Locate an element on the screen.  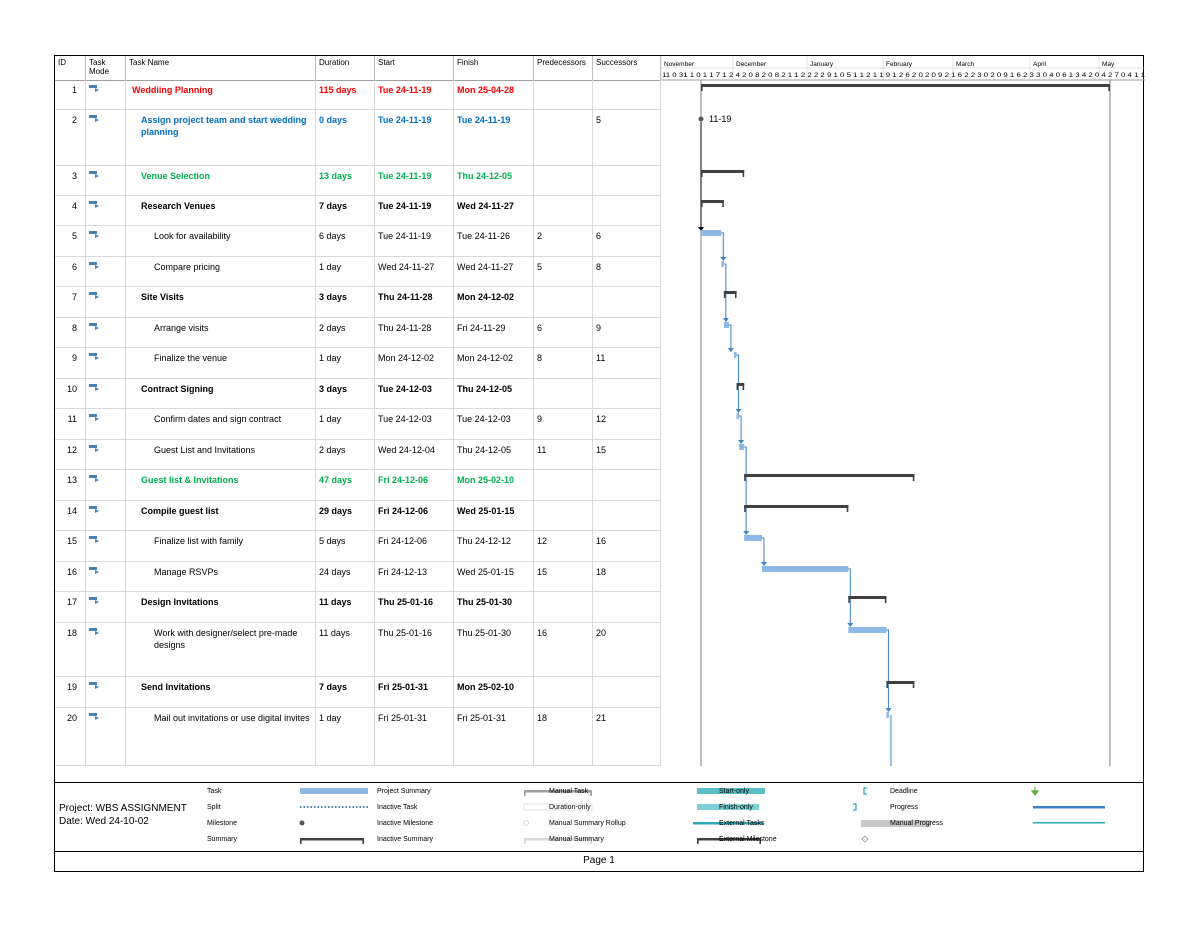
task-name-cell: Weddiing Planning is located at coordinates (221, 94).